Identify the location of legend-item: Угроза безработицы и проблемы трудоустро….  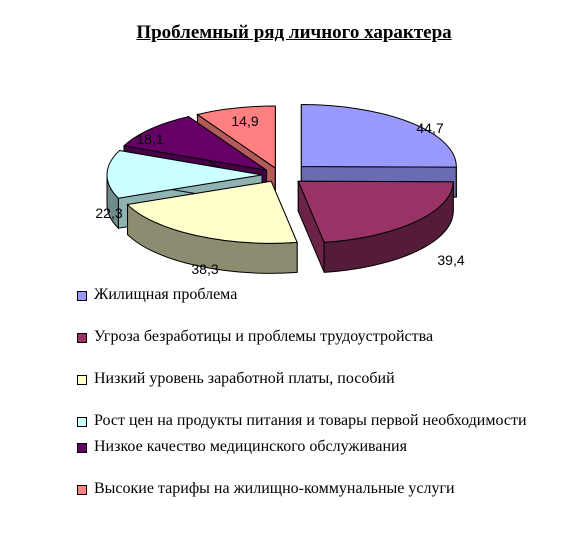
(309, 337).